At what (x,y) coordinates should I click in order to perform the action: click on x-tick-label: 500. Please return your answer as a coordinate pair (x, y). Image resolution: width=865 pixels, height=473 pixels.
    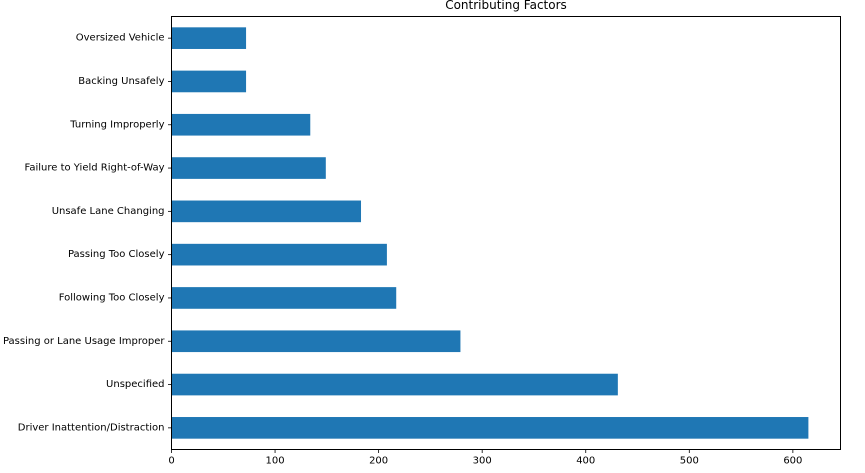
    Looking at the image, I should click on (689, 461).